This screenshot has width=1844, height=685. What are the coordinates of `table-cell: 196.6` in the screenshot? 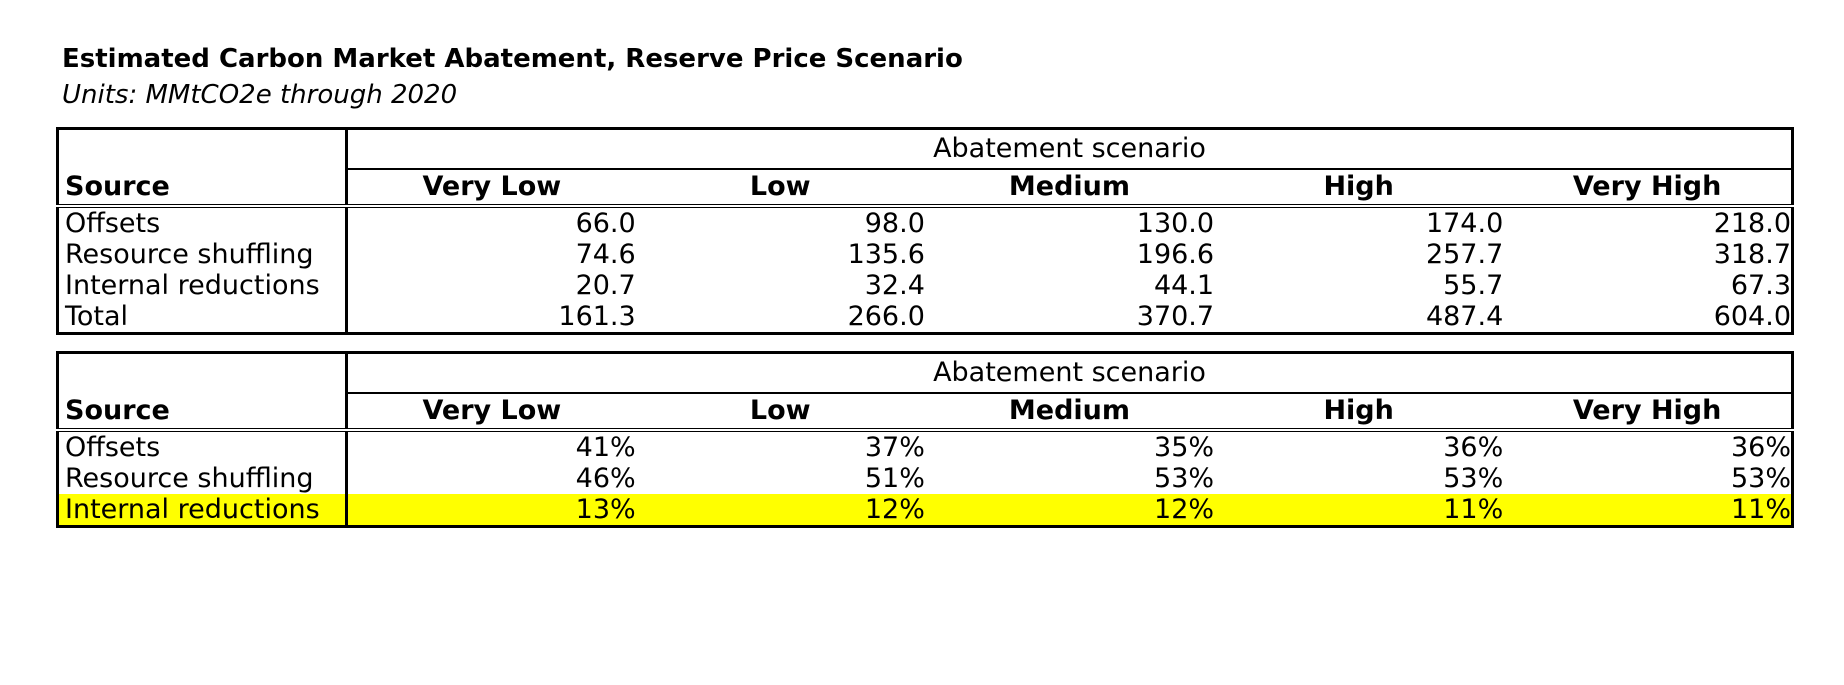 It's located at (1175, 254).